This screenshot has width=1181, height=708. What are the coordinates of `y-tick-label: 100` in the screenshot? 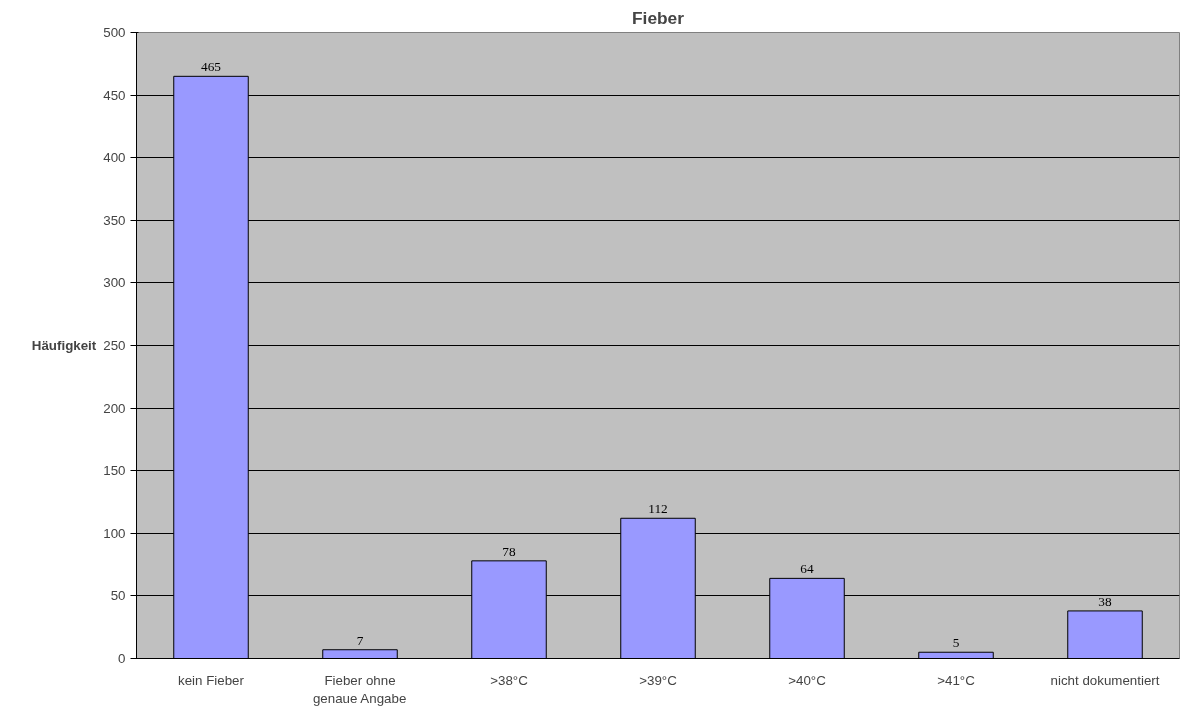 It's located at (114, 533).